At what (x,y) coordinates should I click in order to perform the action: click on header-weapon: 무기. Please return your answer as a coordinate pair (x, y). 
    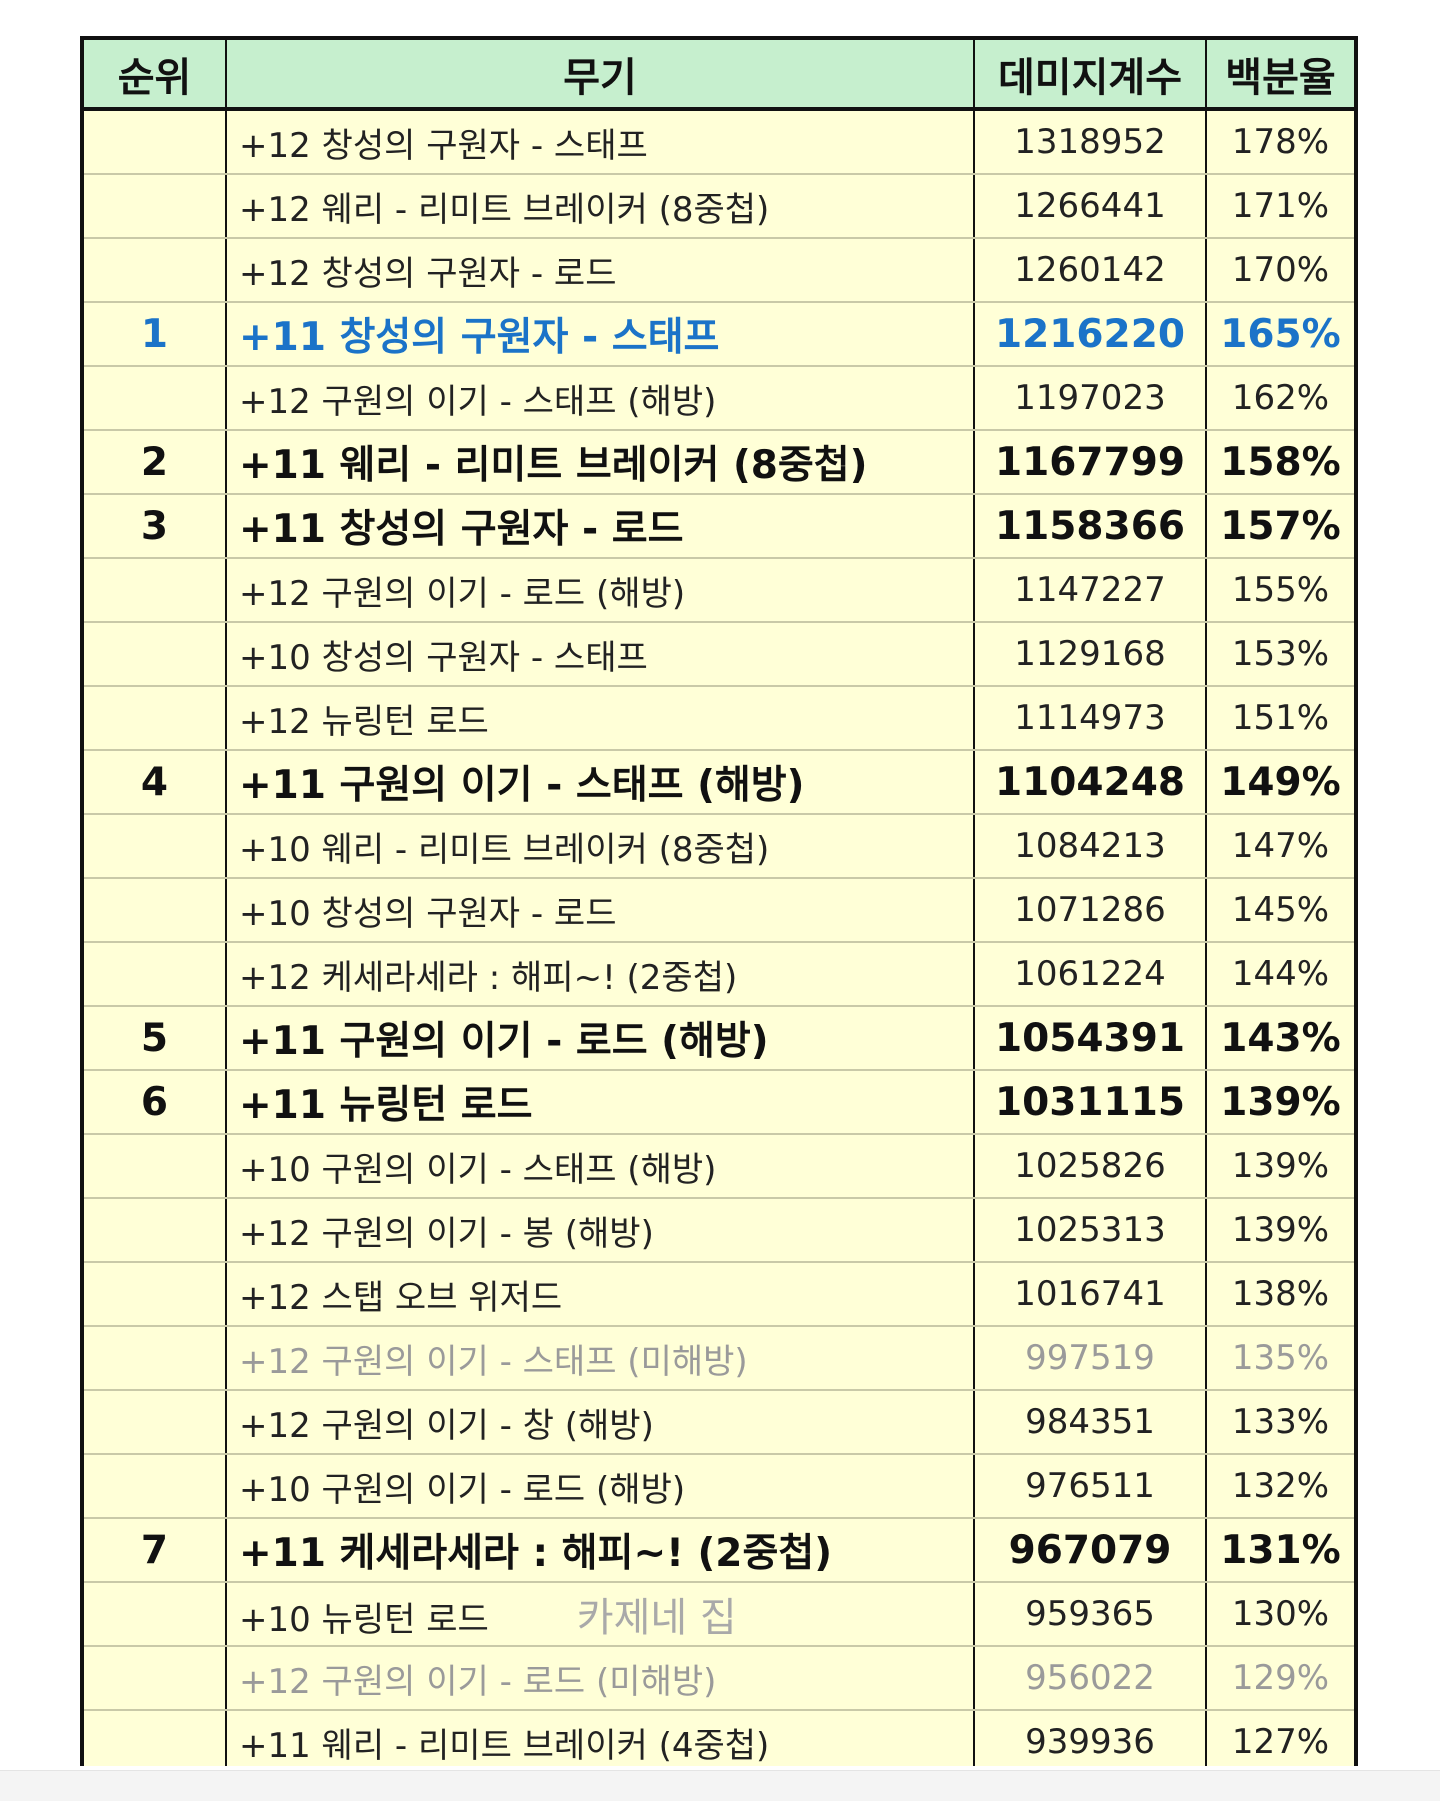
    Looking at the image, I should click on (600, 75).